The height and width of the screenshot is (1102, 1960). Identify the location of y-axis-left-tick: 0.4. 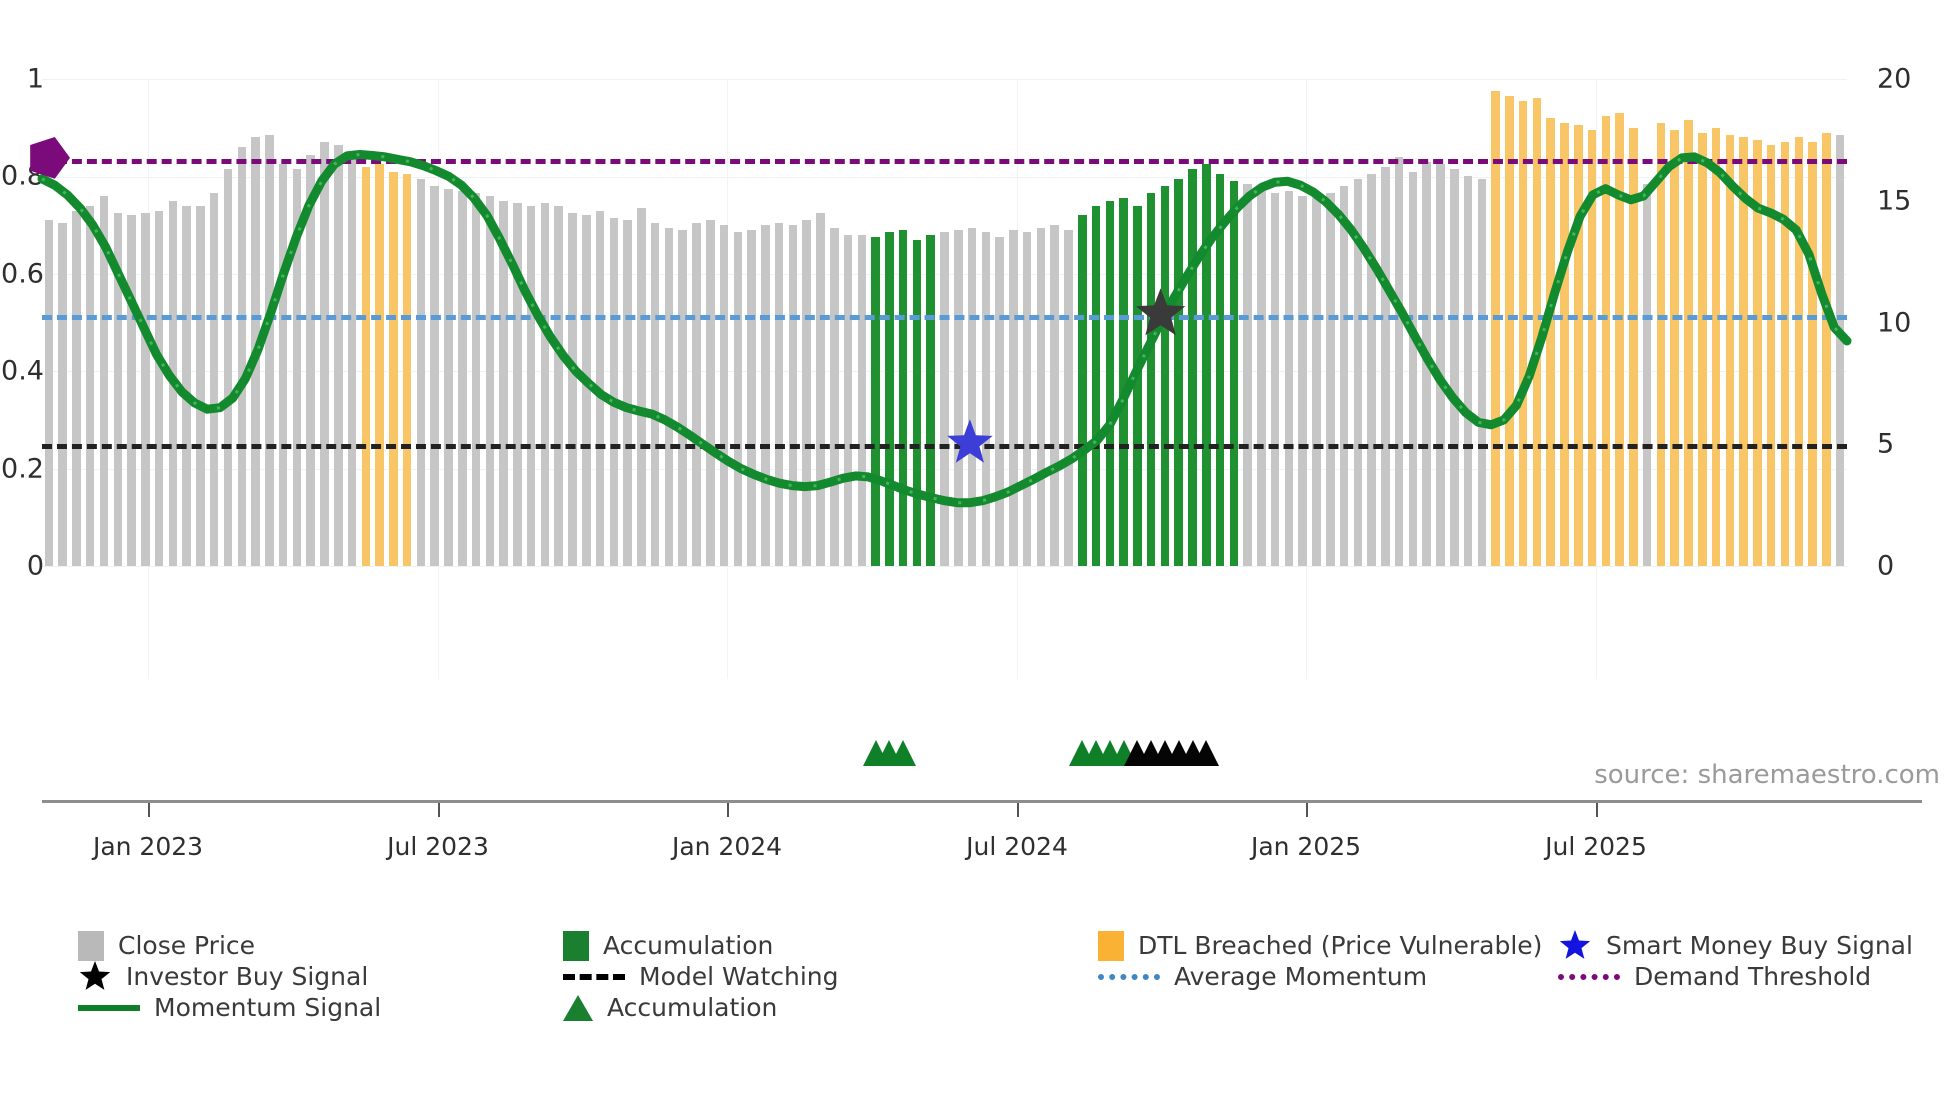
(22, 371).